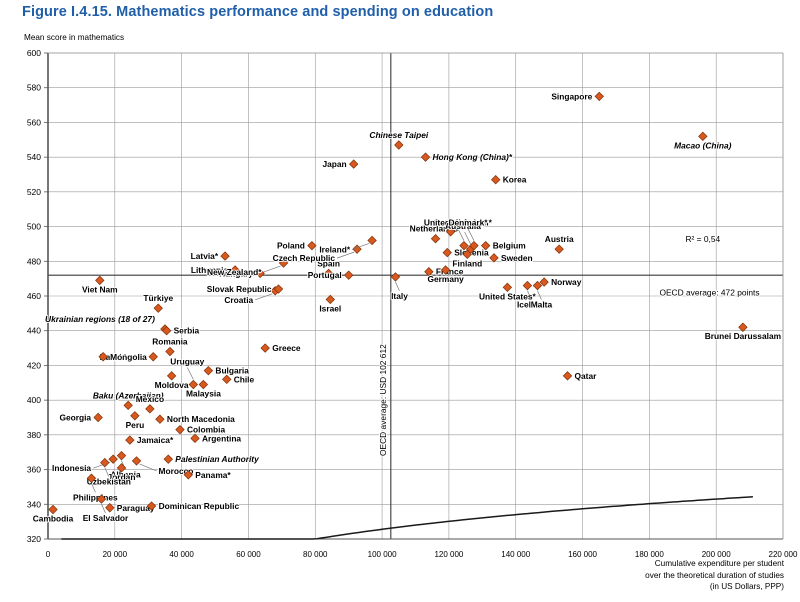 The image size is (800, 602). I want to click on data-point: Qatar, so click(580, 376).